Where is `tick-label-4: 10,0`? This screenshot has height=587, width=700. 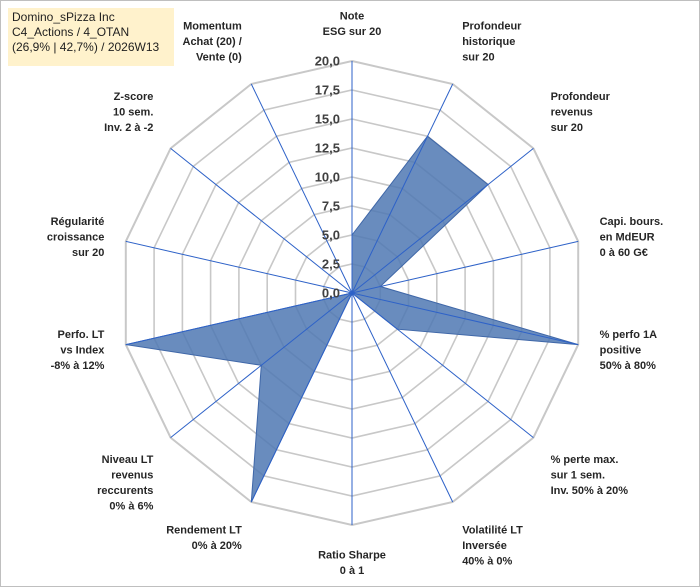
tick-label-4: 10,0 is located at coordinates (327, 177).